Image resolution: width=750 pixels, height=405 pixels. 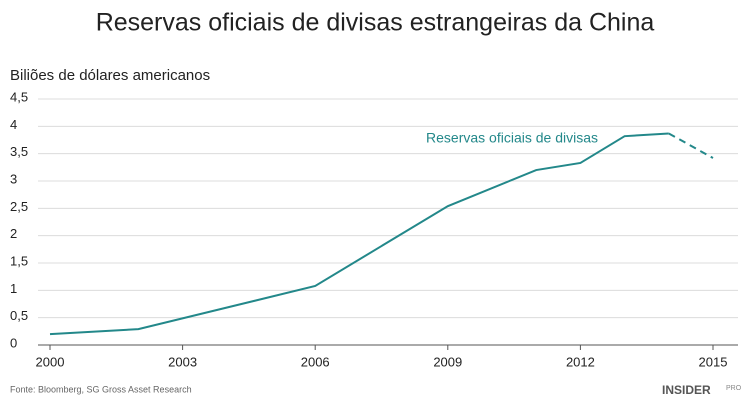 I want to click on logo: INSIDER, so click(x=686, y=390).